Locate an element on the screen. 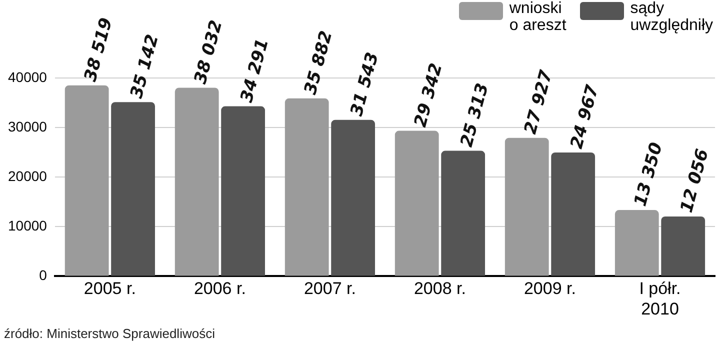 This screenshot has width=721, height=343. data-label: 38 032 is located at coordinates (208, 52).